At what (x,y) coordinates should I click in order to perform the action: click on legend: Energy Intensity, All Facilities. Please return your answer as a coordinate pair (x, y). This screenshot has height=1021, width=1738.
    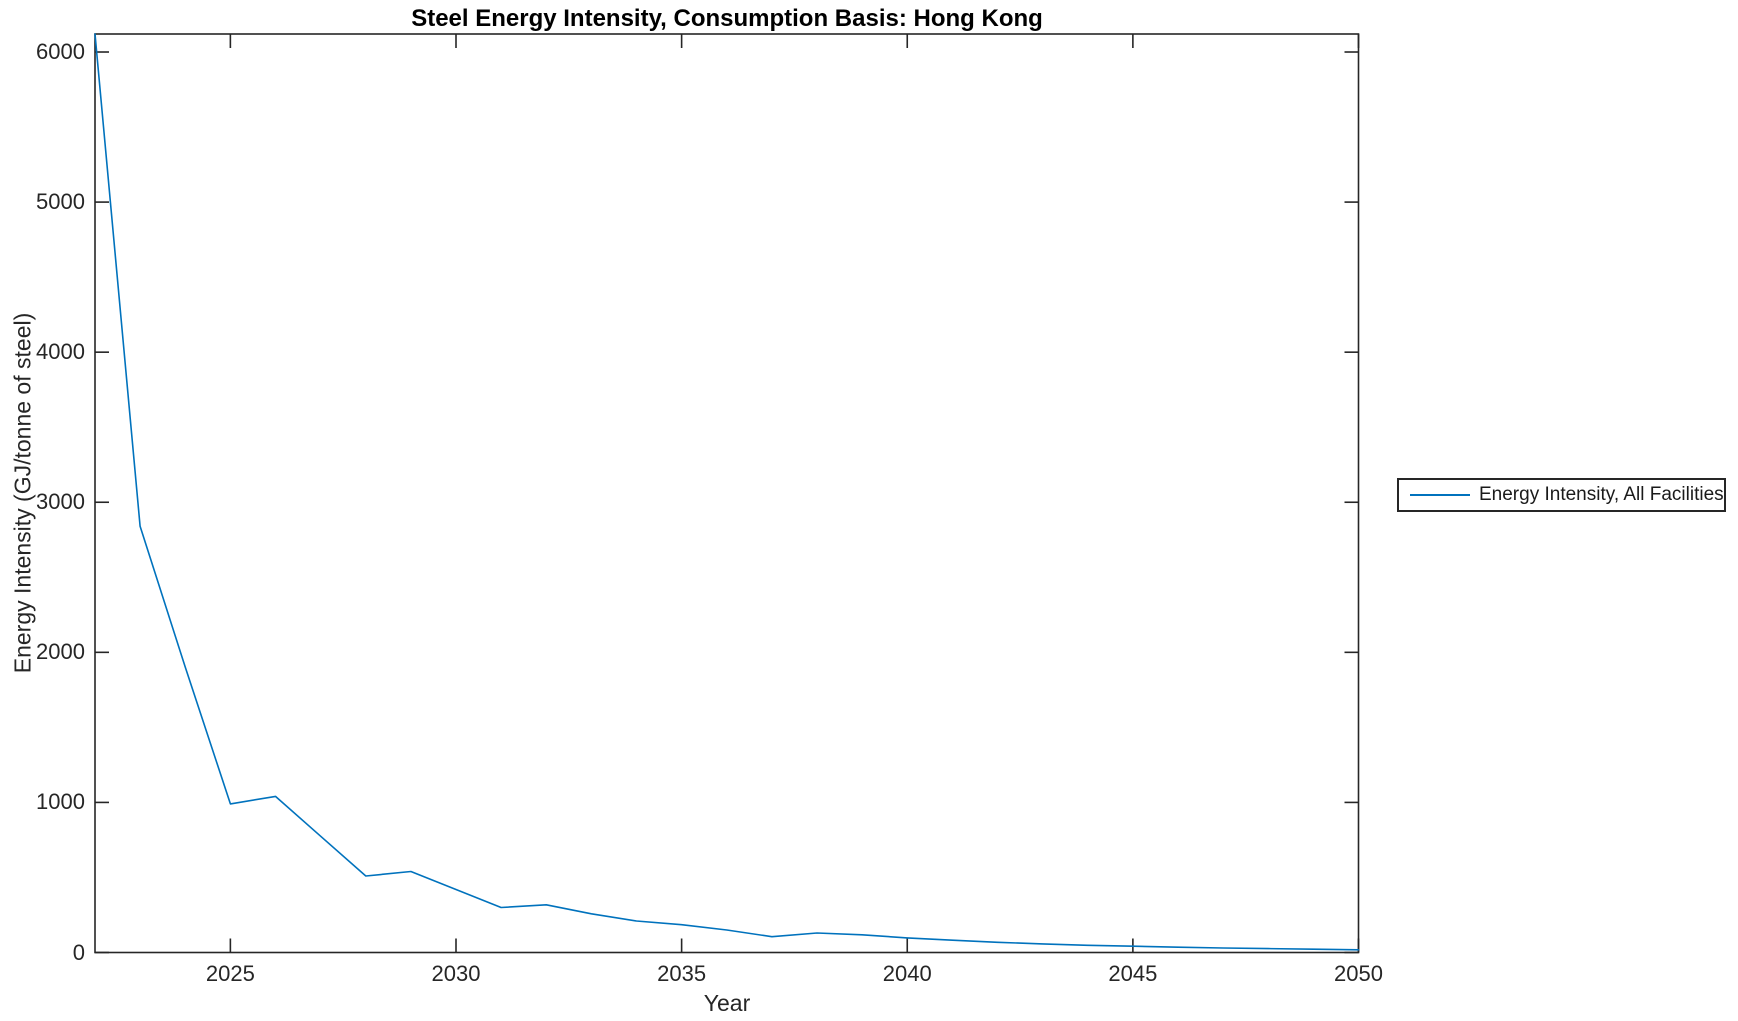
    Looking at the image, I should click on (1561, 495).